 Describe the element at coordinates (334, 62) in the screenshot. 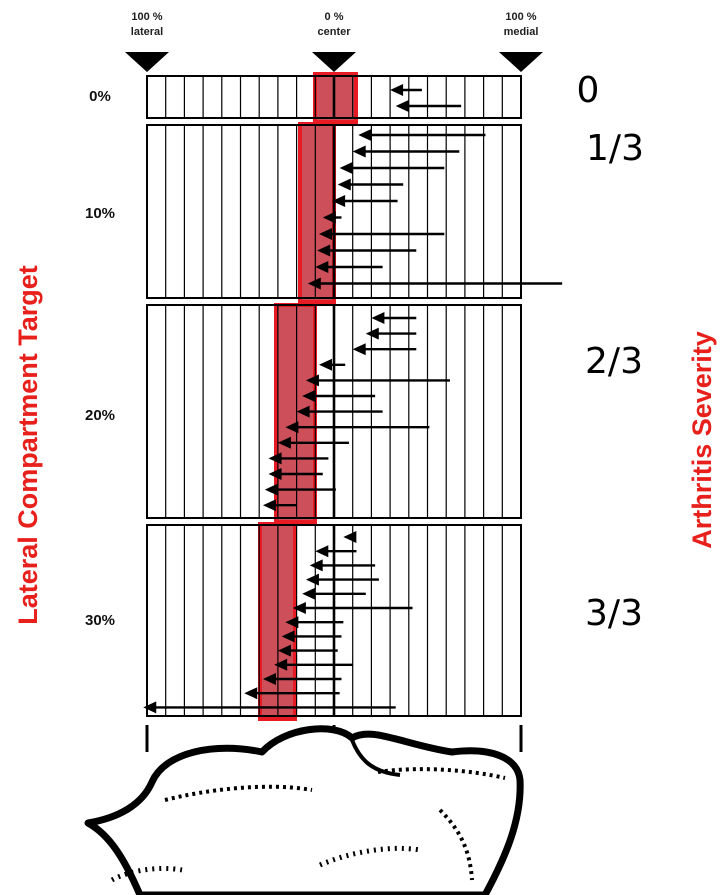

I see `header-center-triangle` at that location.